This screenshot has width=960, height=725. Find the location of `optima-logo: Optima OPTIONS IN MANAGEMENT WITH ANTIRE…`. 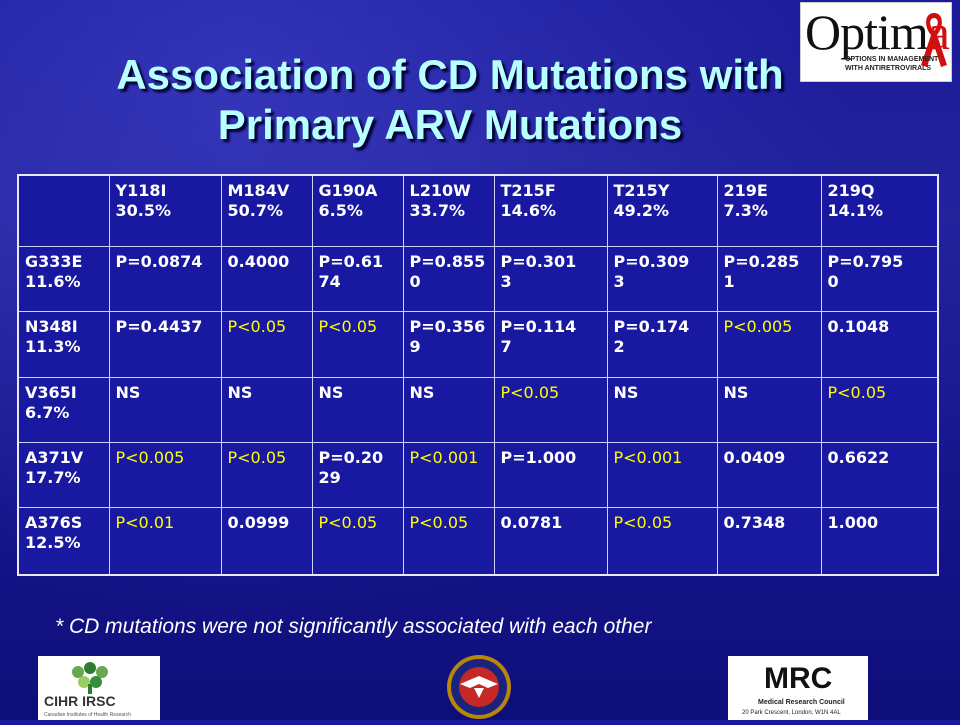

optima-logo: Optima OPTIONS IN MANAGEMENT WITH ANTIRE… is located at coordinates (876, 42).